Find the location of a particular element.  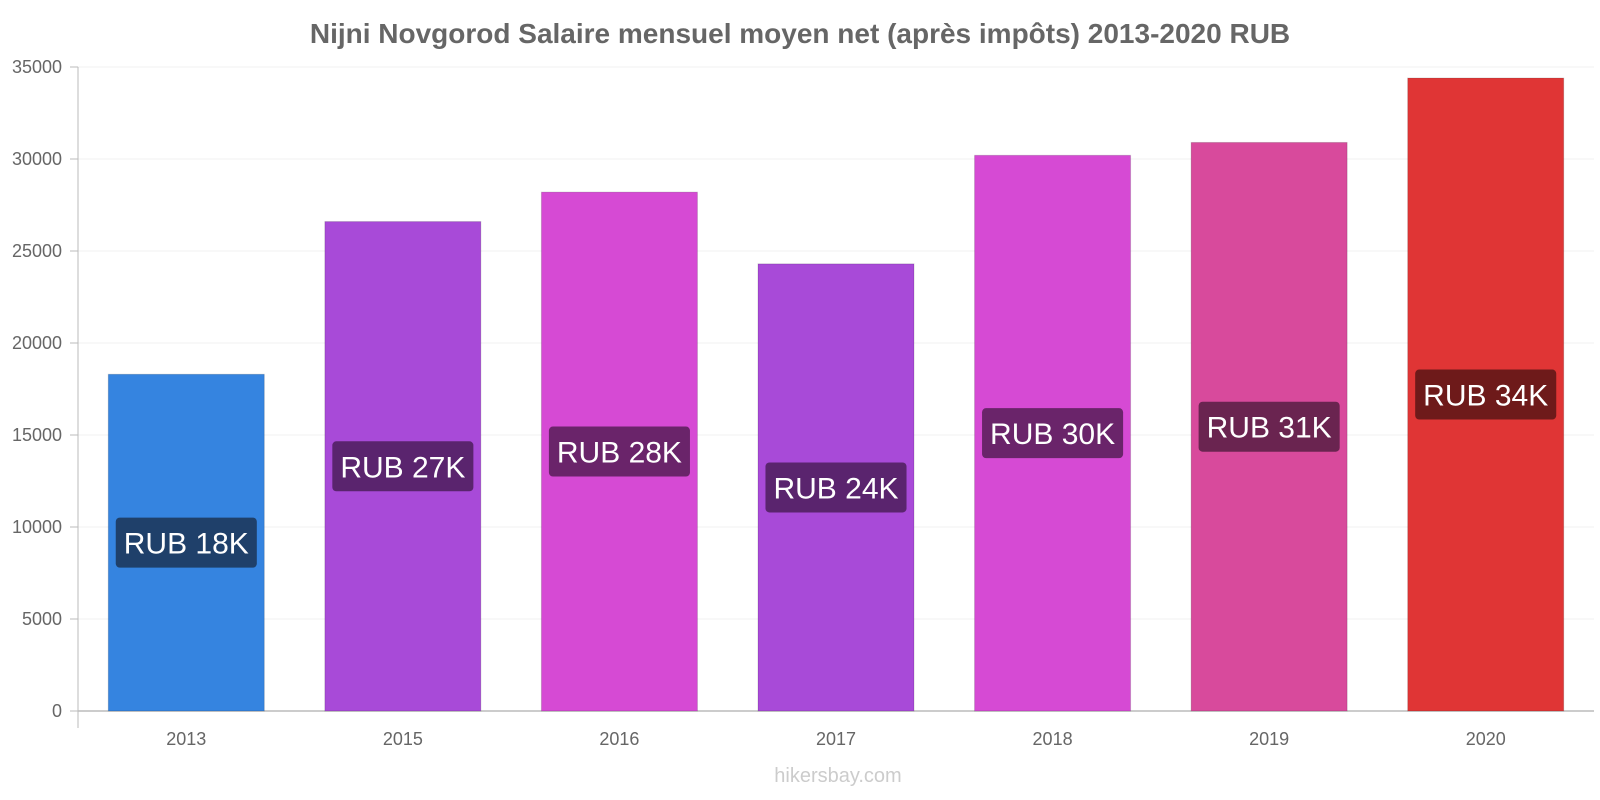

data-label-text: RUB 34K is located at coordinates (1485, 396).